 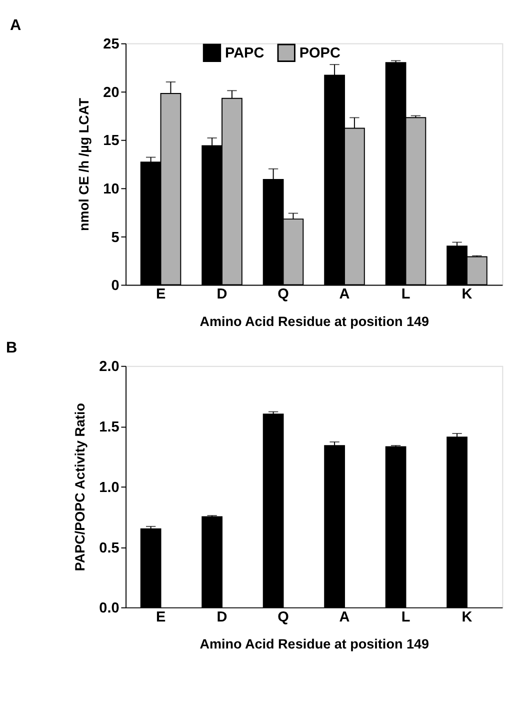 What do you see at coordinates (109, 428) in the screenshot?
I see `y-tick-label: 1.5` at bounding box center [109, 428].